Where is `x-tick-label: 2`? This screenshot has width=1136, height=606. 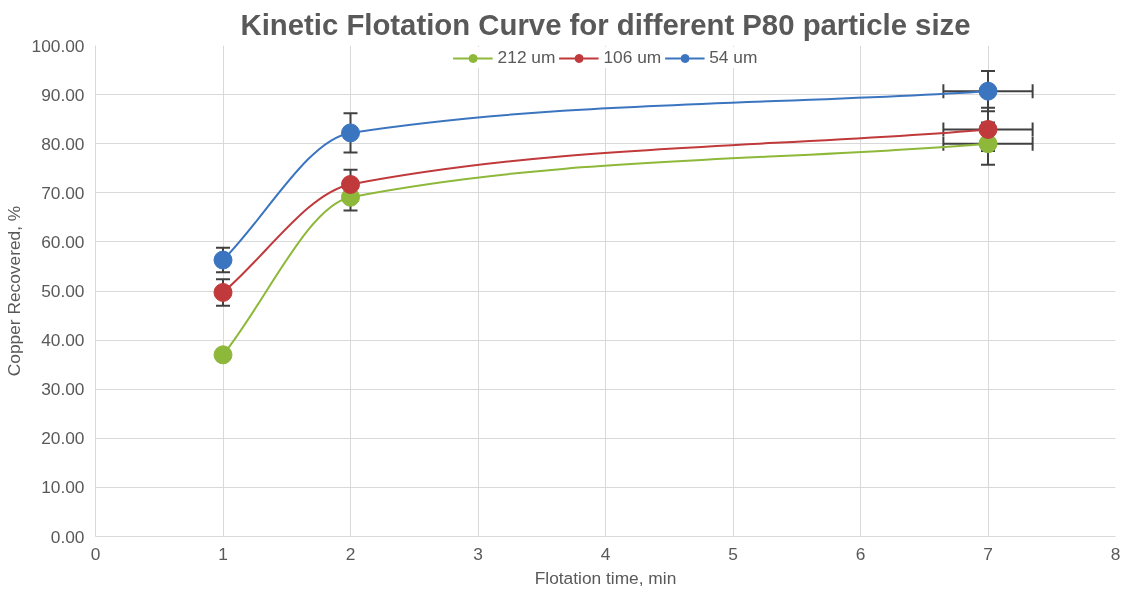 x-tick-label: 2 is located at coordinates (350, 553).